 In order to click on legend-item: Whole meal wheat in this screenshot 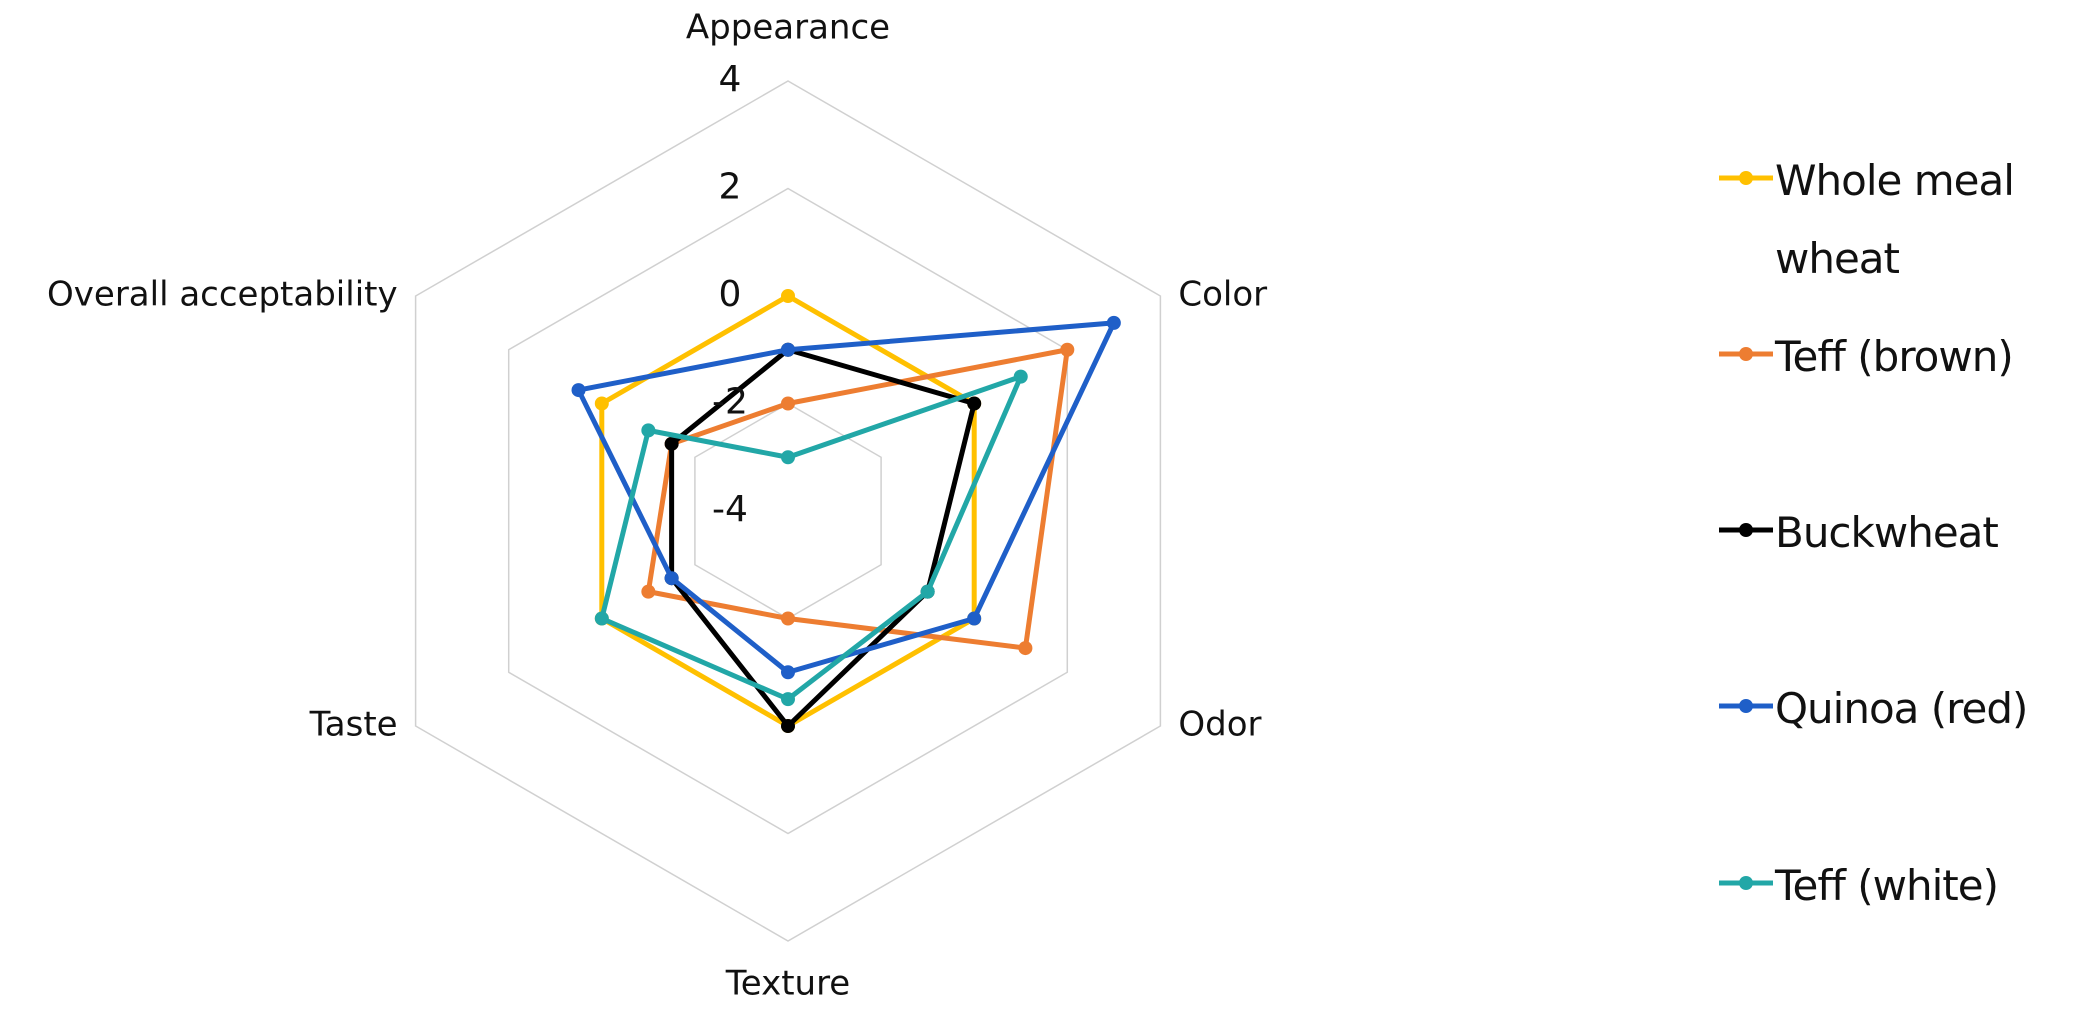, I will do `click(1909, 220)`.